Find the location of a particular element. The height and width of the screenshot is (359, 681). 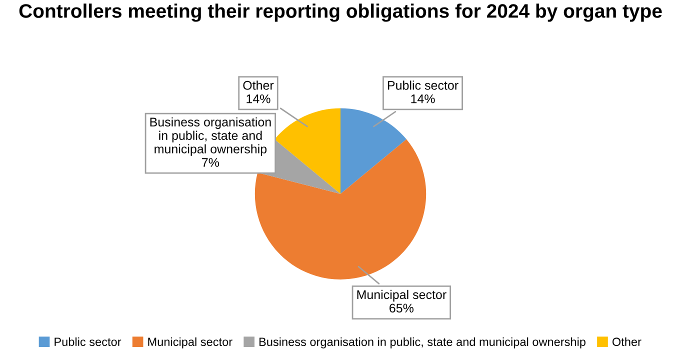

slice-label: Public sector is located at coordinates (423, 85).